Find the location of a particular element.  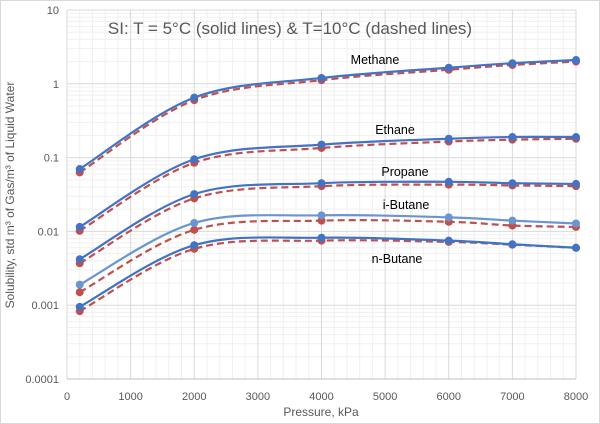

y-tick-label: 0.001 is located at coordinates (45, 306).